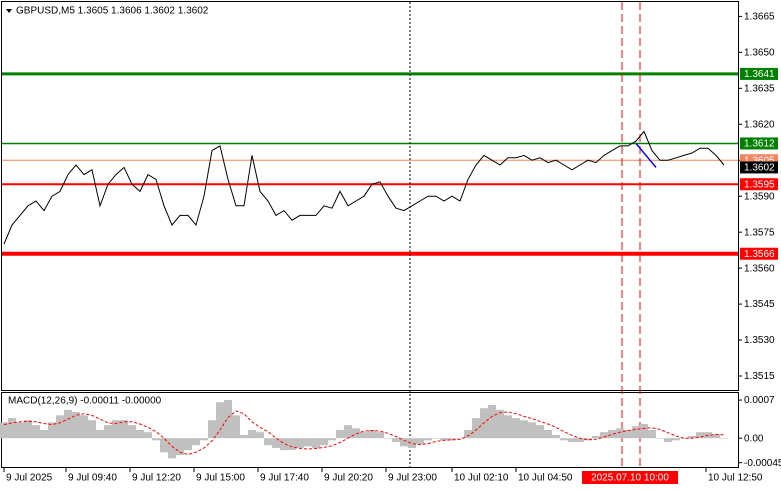 This screenshot has width=781, height=489. I want to click on x-tick-label: 9 Jul 23:00, so click(412, 478).